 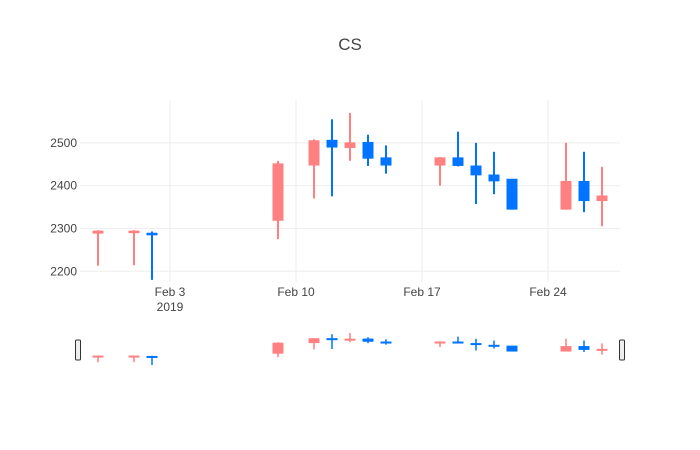 What do you see at coordinates (63, 207) in the screenshot?
I see `y-axis: 2200 2300 2400 2500` at bounding box center [63, 207].